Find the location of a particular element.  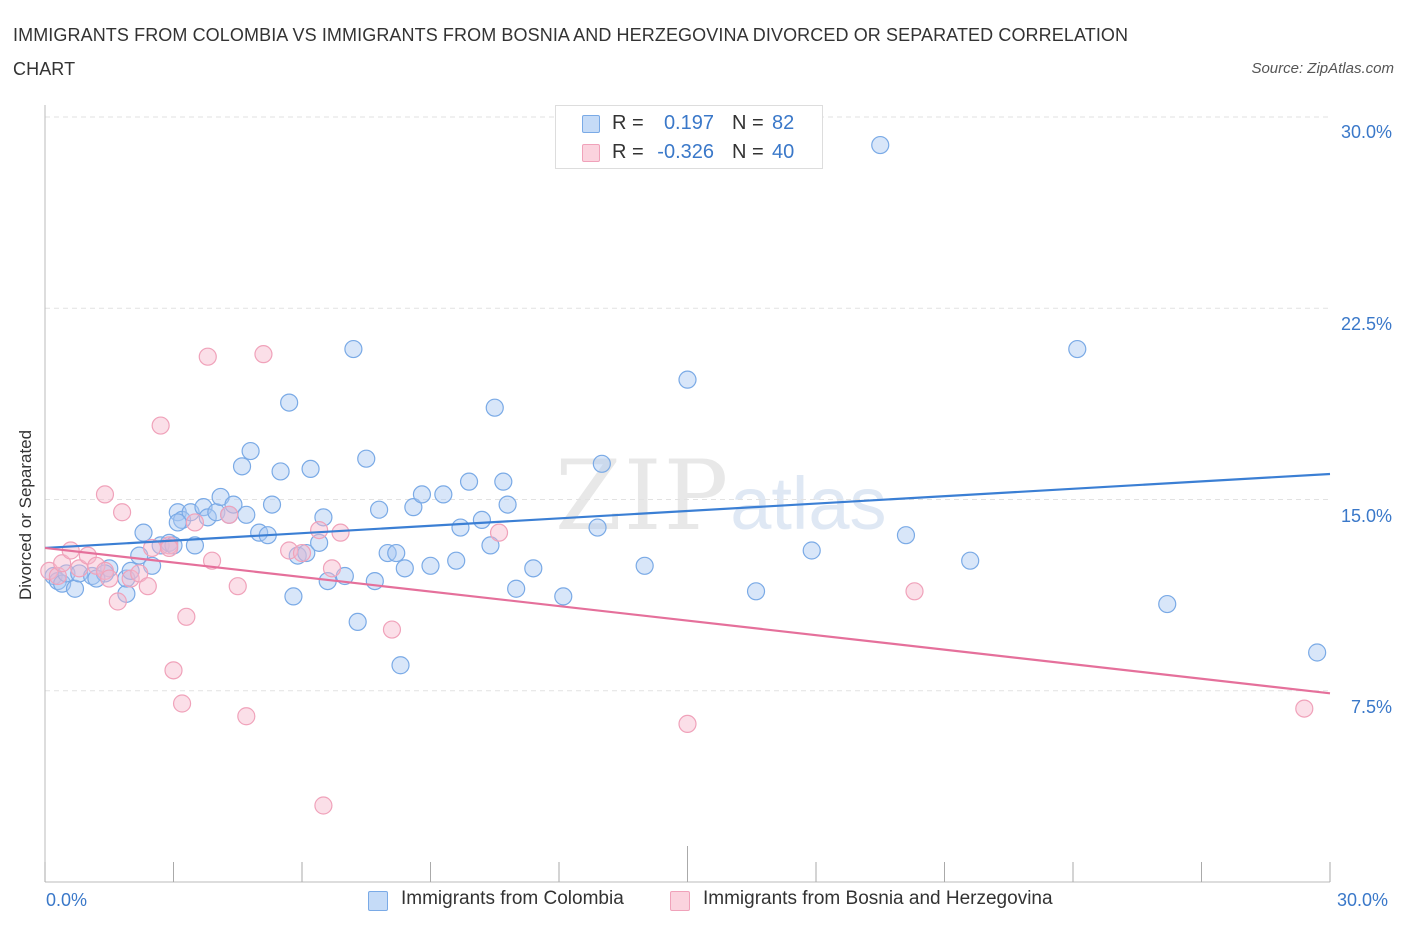

watermark: ZIPatlas is located at coordinates (721, 496).